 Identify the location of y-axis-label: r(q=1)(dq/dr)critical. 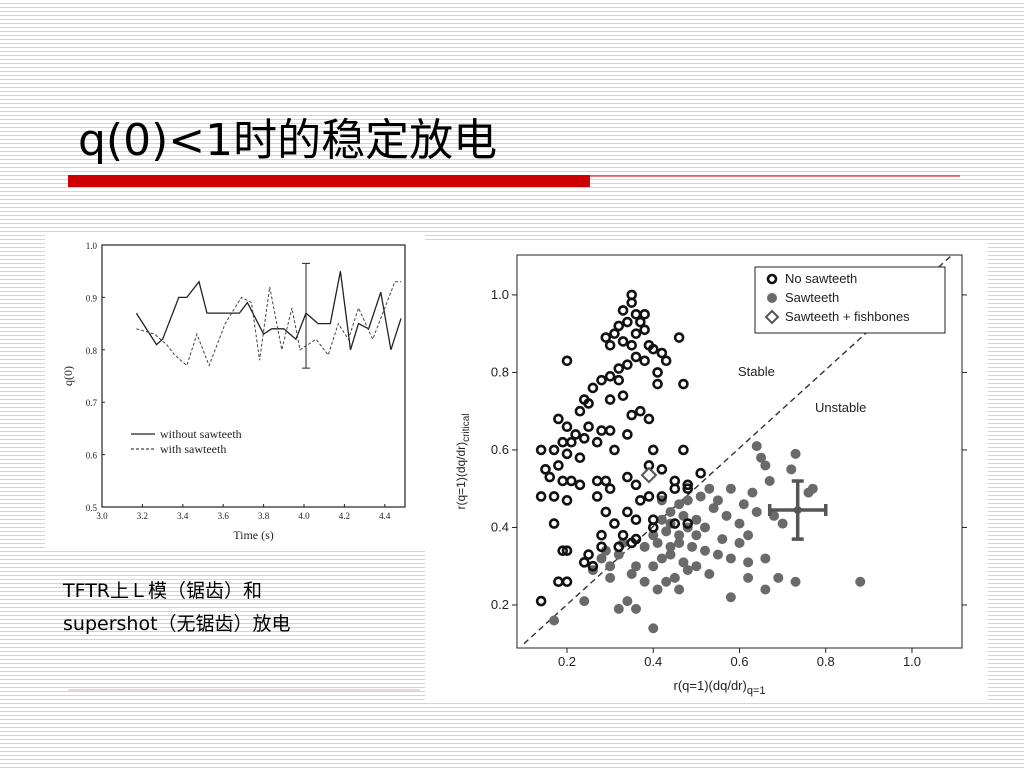
(463, 461).